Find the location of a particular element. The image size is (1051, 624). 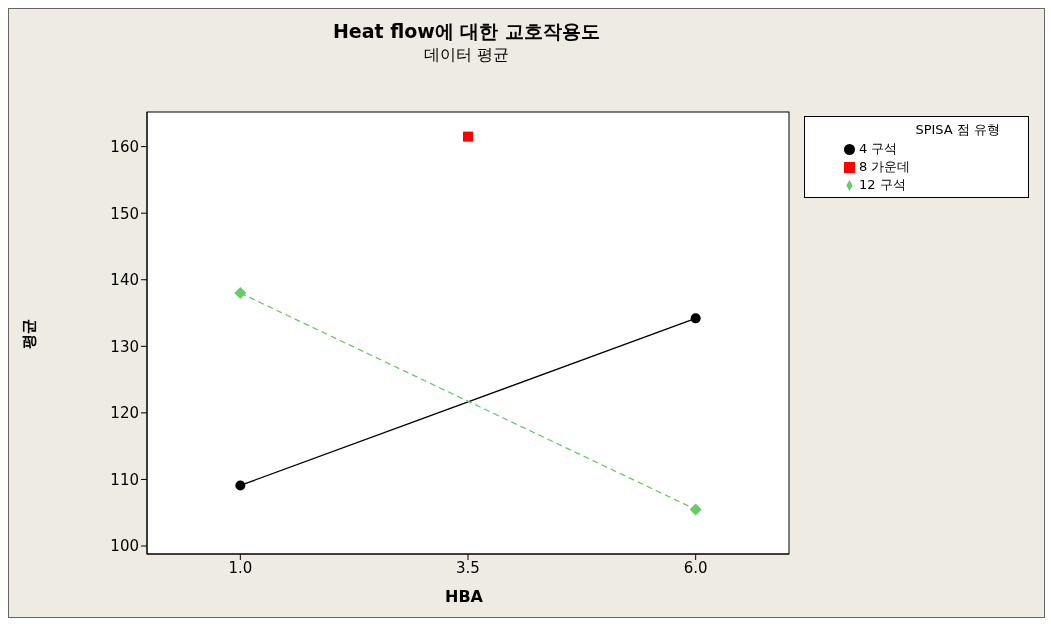

y-tick-label: 100 is located at coordinates (124, 546).